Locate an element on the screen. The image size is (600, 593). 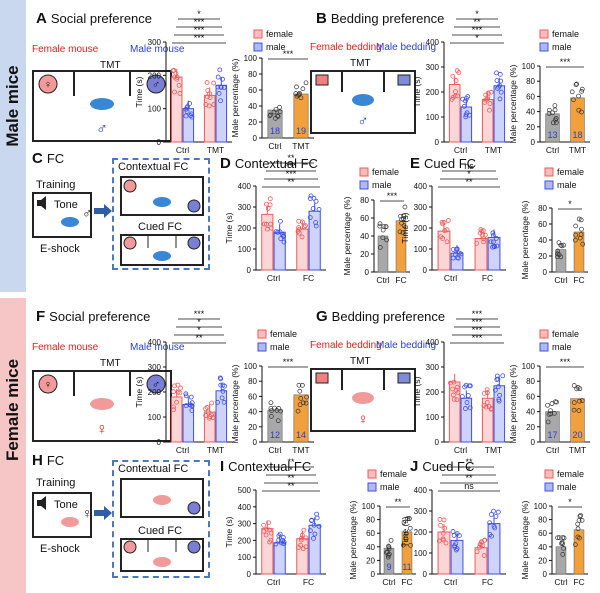
male-mouse-label: Male mouse is located at coordinates (157, 49).